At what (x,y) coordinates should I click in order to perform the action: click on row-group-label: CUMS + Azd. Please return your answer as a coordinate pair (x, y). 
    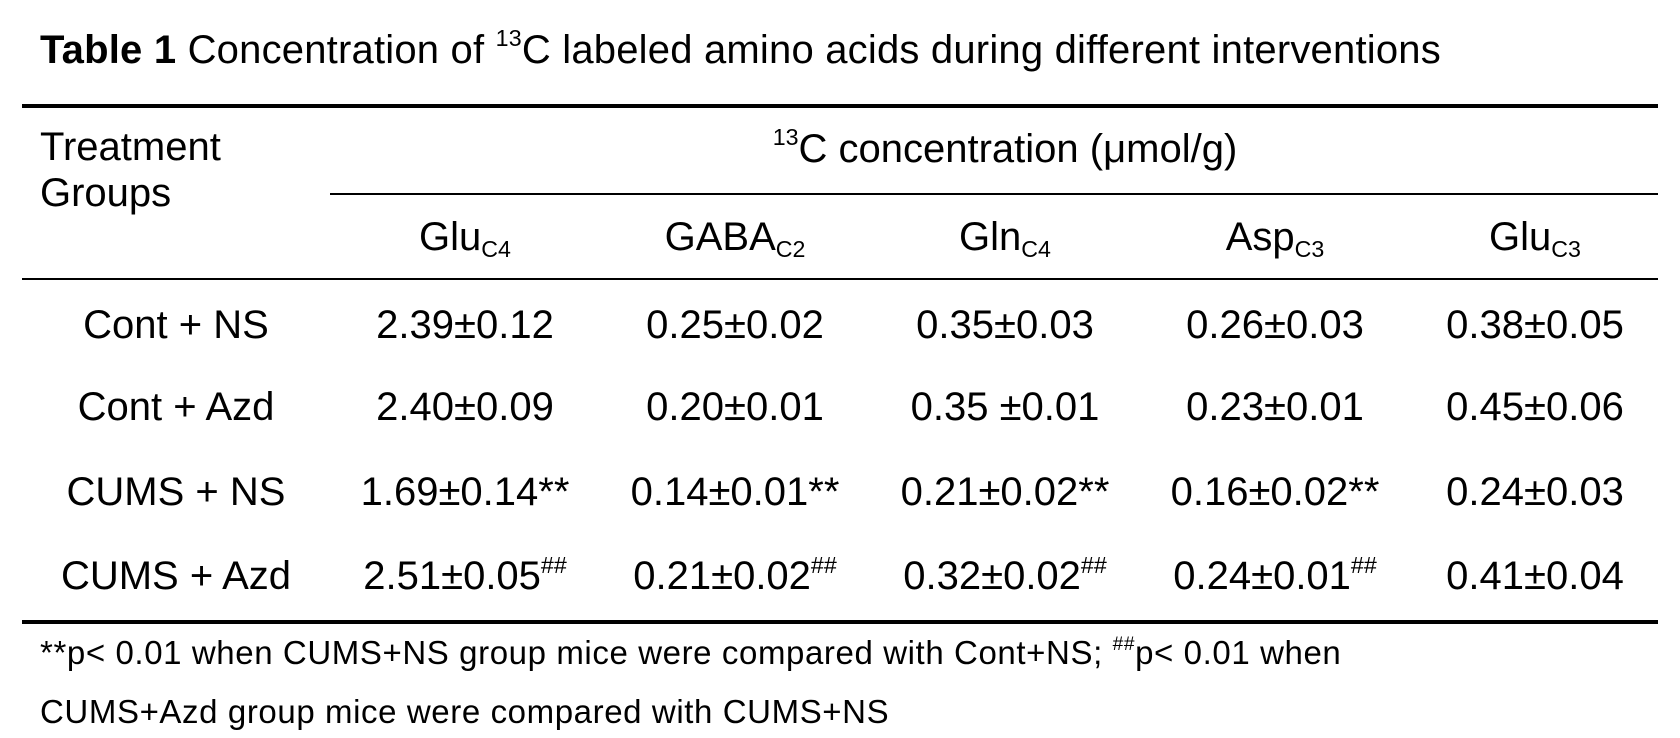
    Looking at the image, I should click on (176, 576).